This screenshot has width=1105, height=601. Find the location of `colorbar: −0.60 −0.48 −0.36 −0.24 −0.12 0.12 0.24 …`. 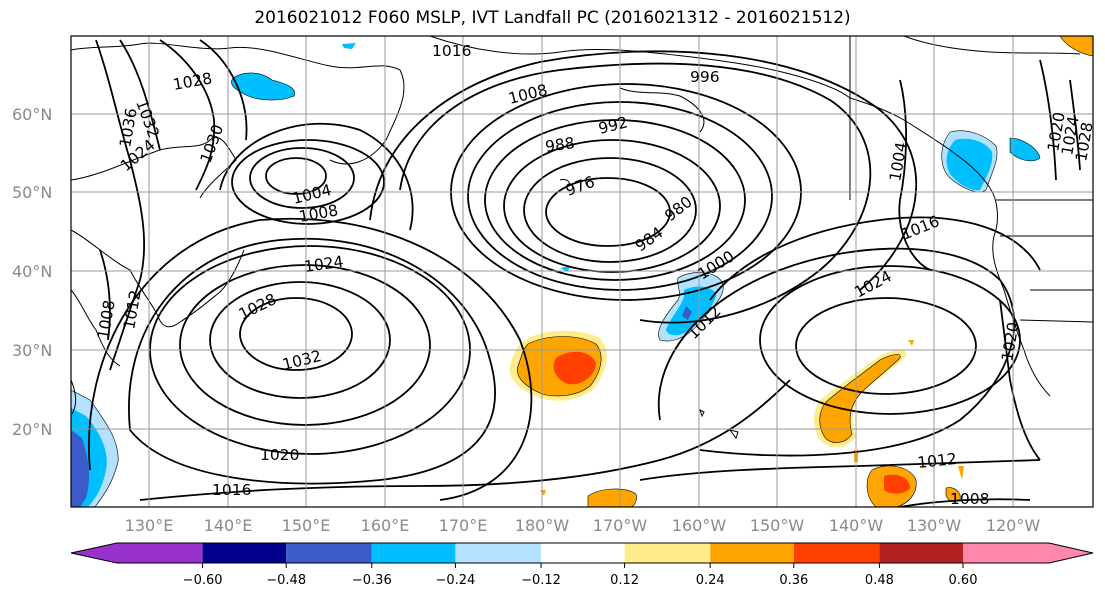

colorbar: −0.60 −0.48 −0.36 −0.24 −0.12 0.12 0.24 … is located at coordinates (582, 565).